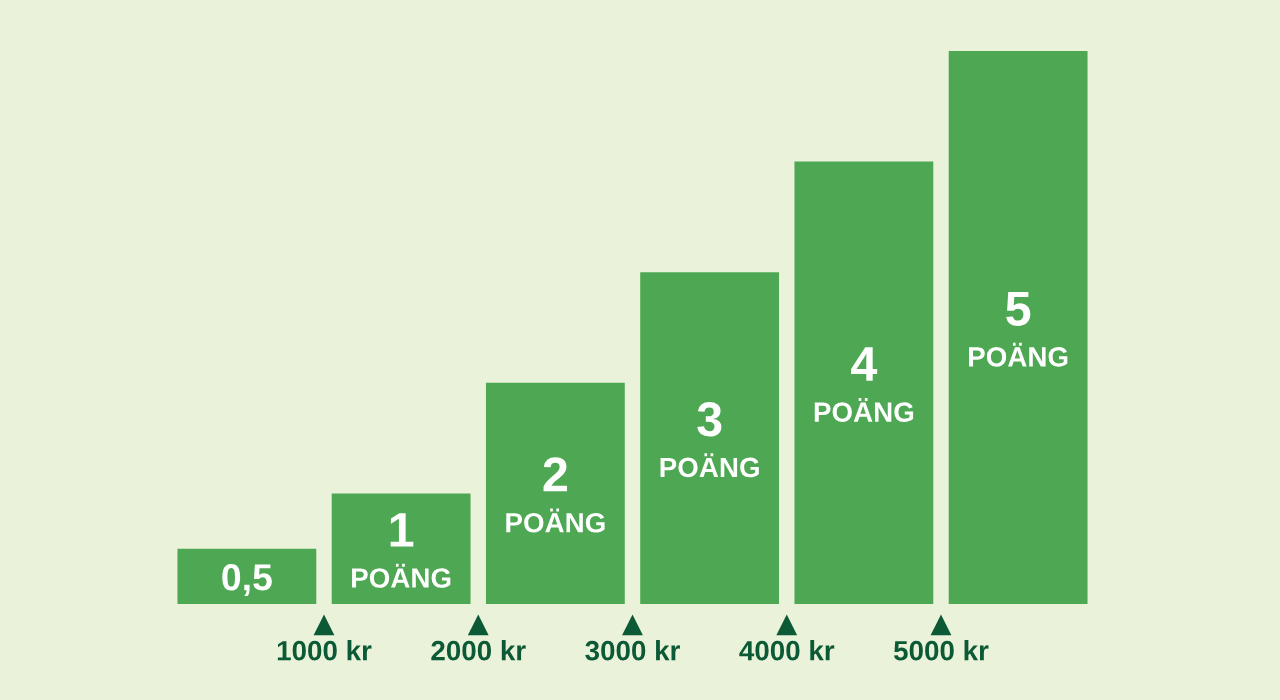 This screenshot has height=700, width=1280. Describe the element at coordinates (787, 650) in the screenshot. I see `x-tick-label: 4000 kr` at that location.